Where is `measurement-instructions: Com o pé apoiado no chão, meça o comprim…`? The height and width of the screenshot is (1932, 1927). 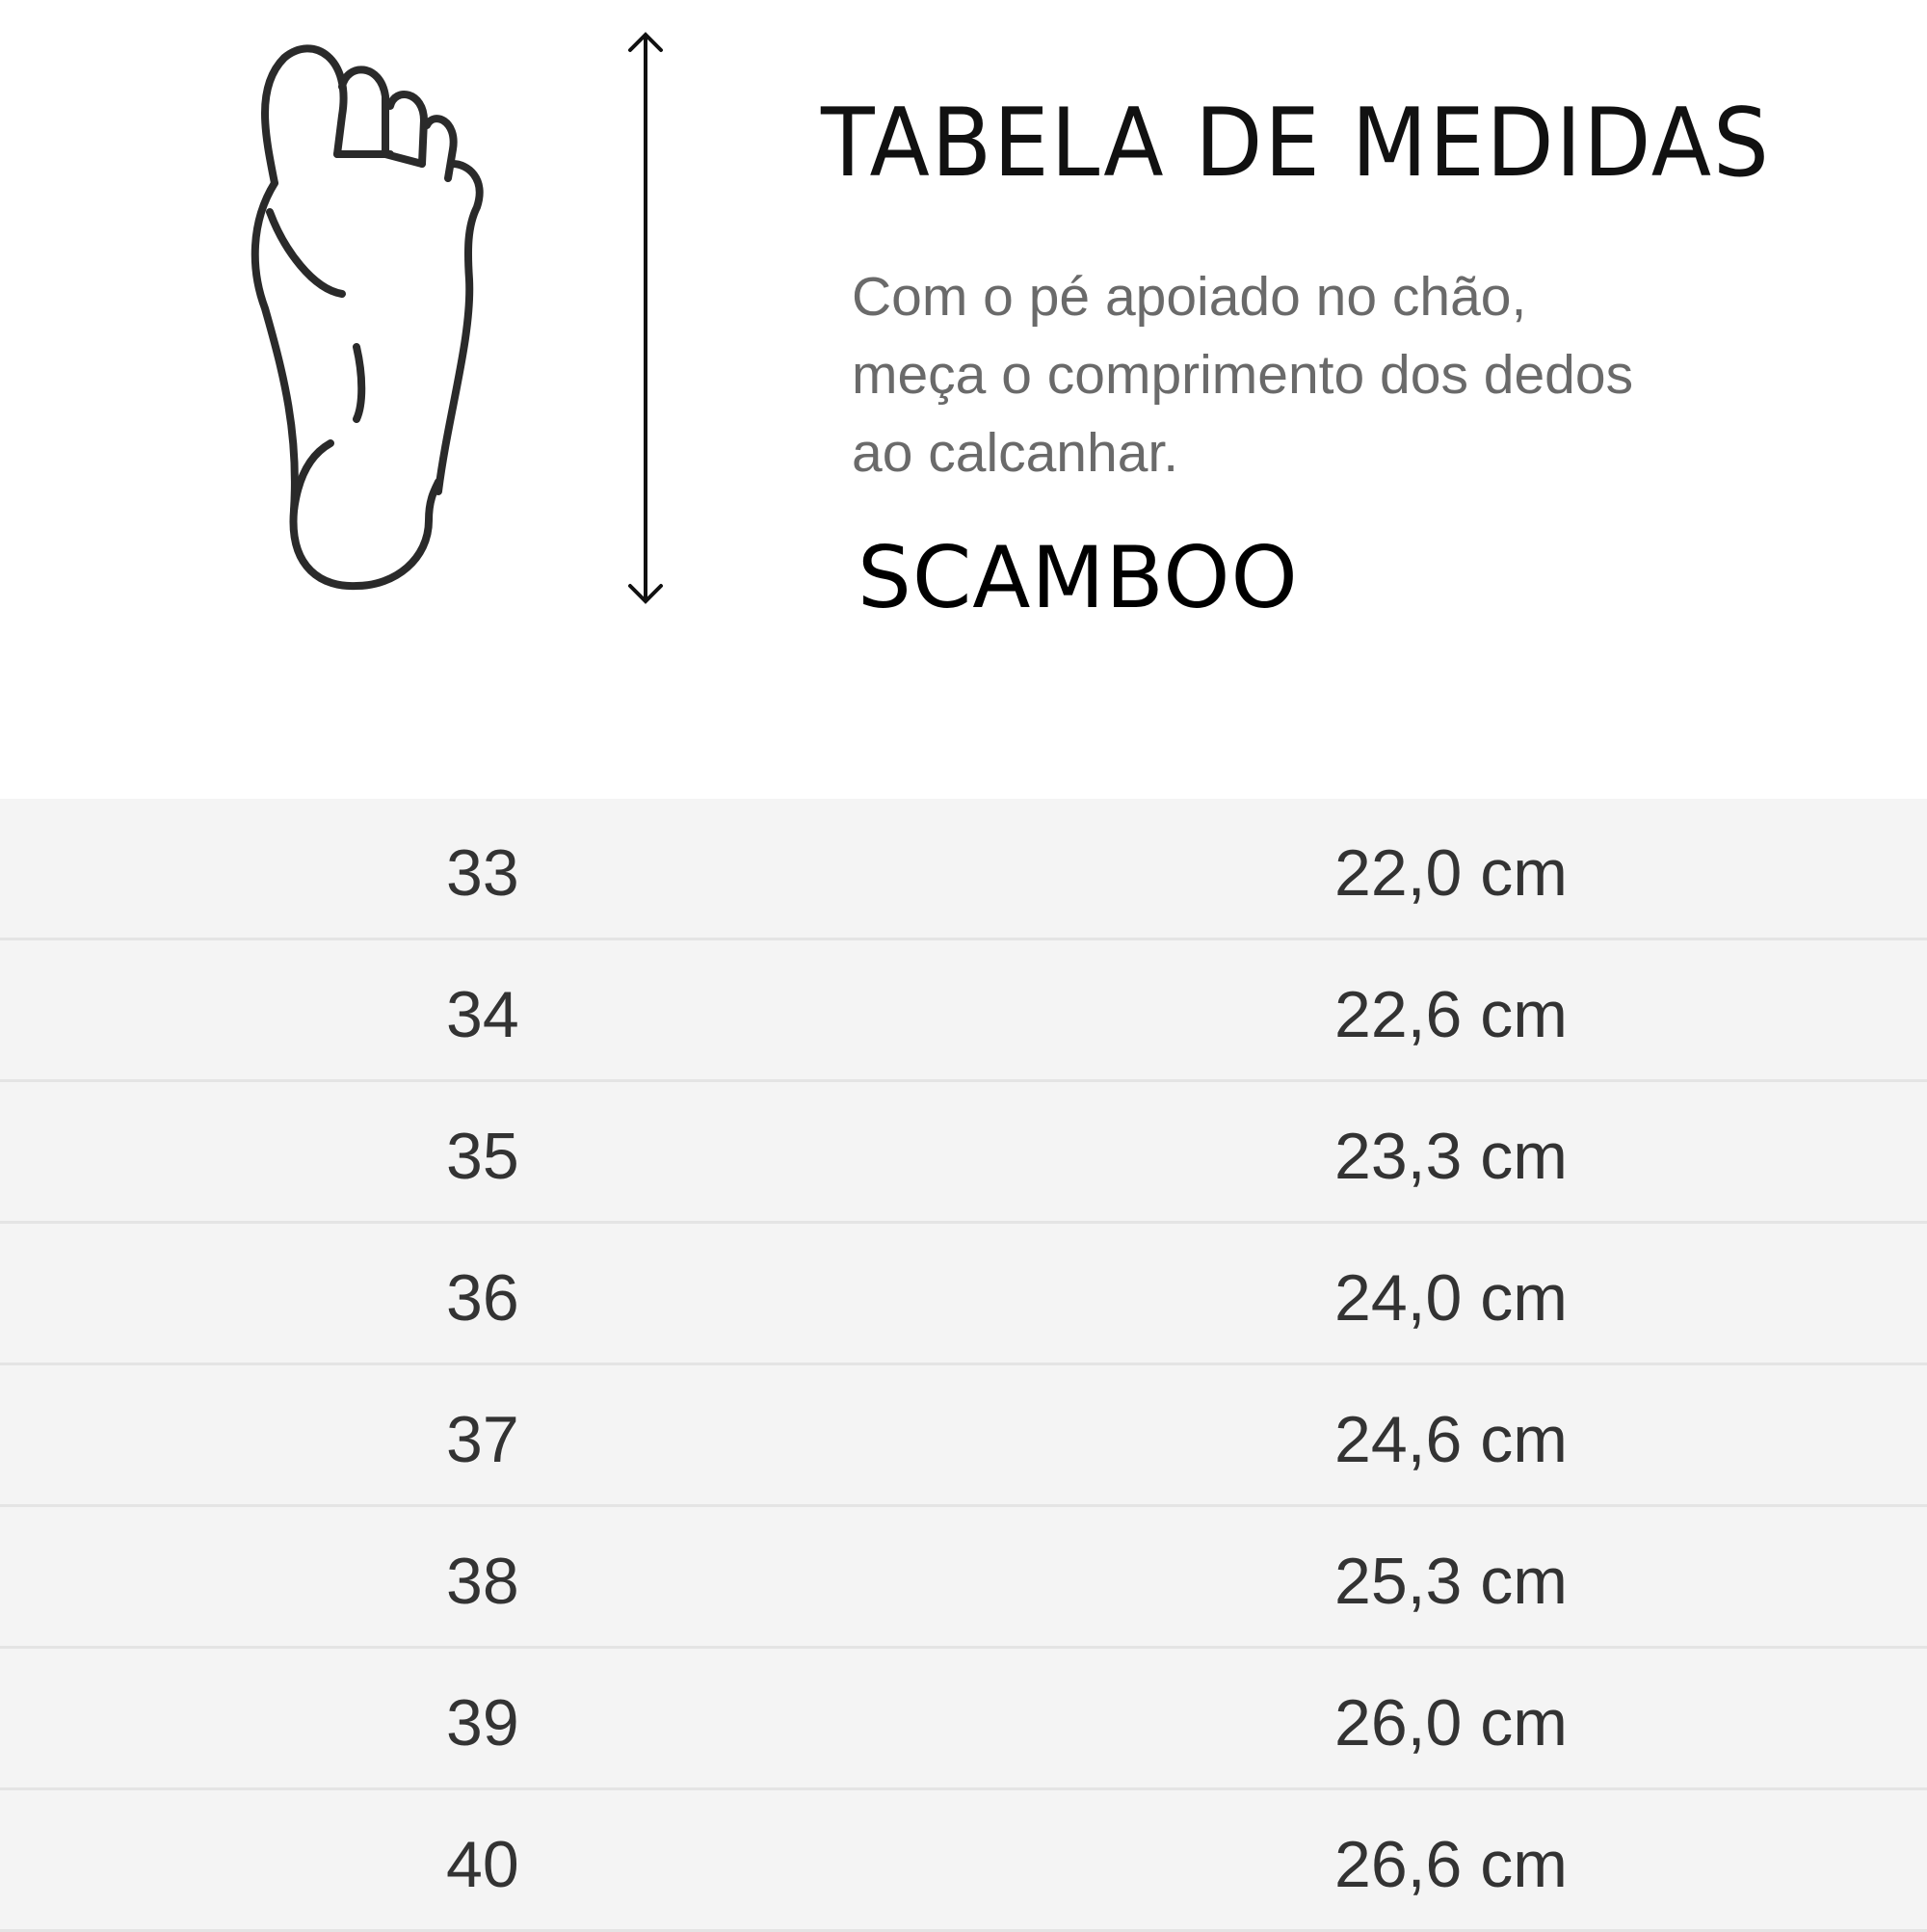
measurement-instructions: Com o pé apoiado no chão, meça o comprim… is located at coordinates (1334, 375).